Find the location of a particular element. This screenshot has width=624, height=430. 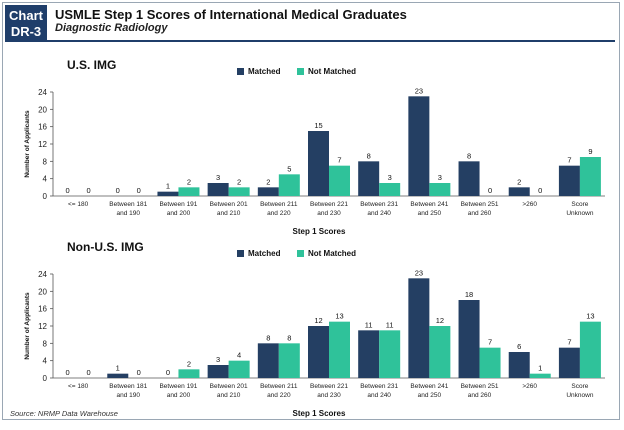

y-tick-label: 20 is located at coordinates (42, 109).